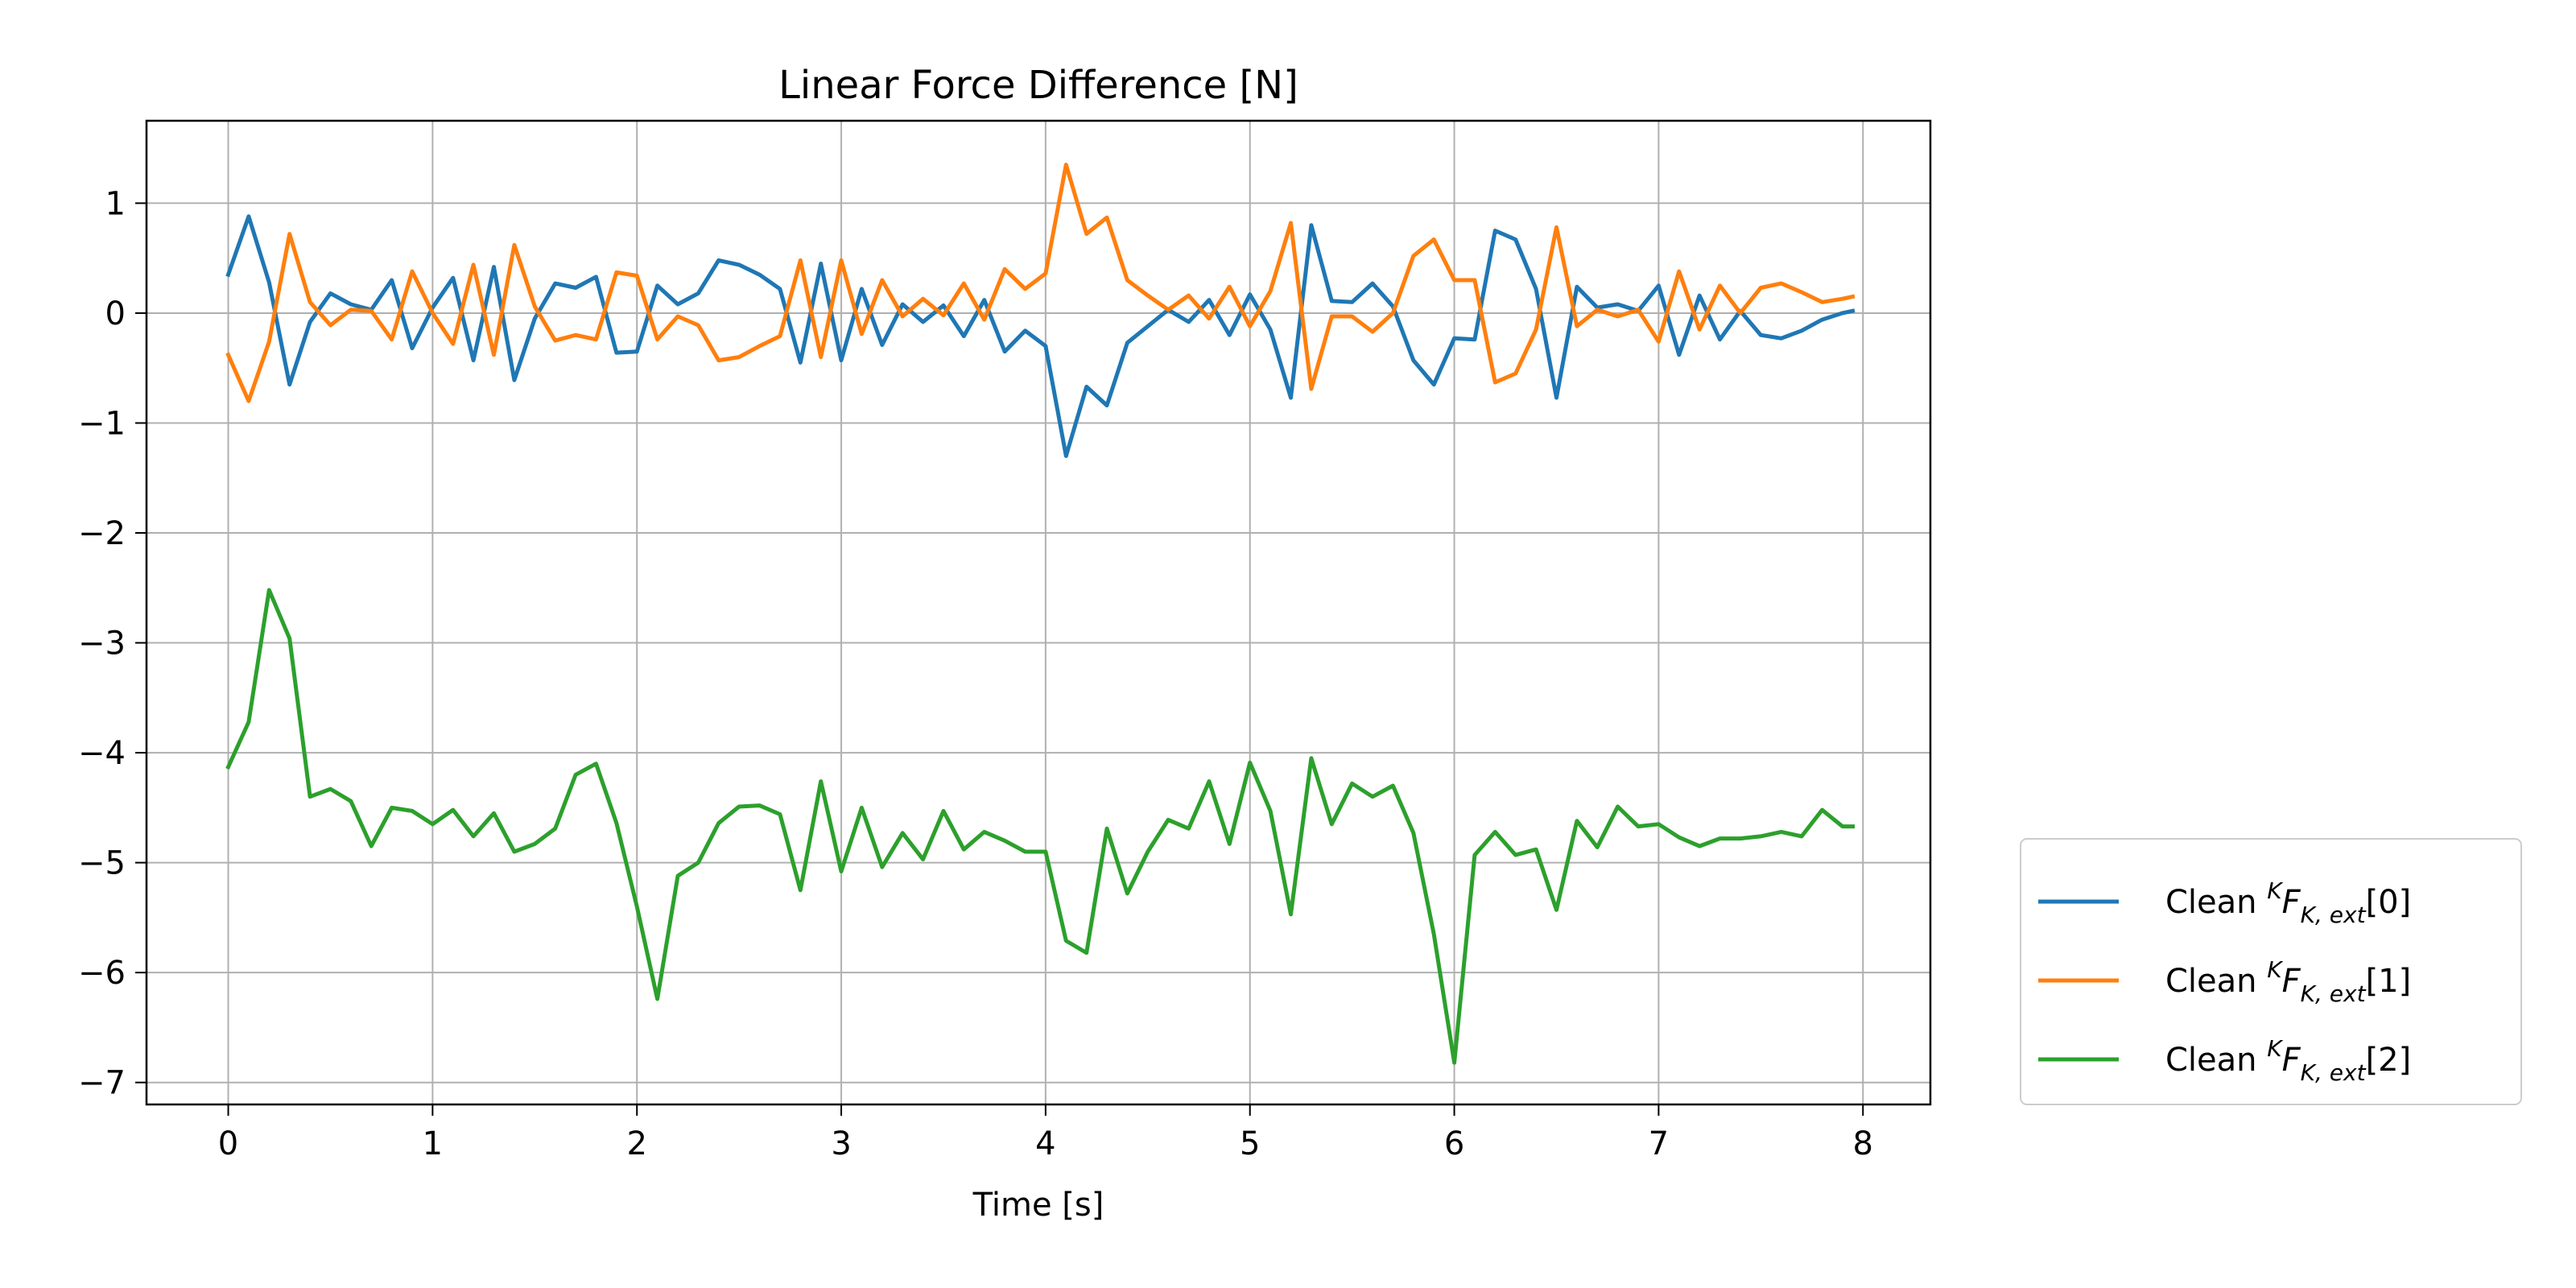 This screenshot has width=2576, height=1288. I want to click on y-tick-label: −4, so click(102, 753).